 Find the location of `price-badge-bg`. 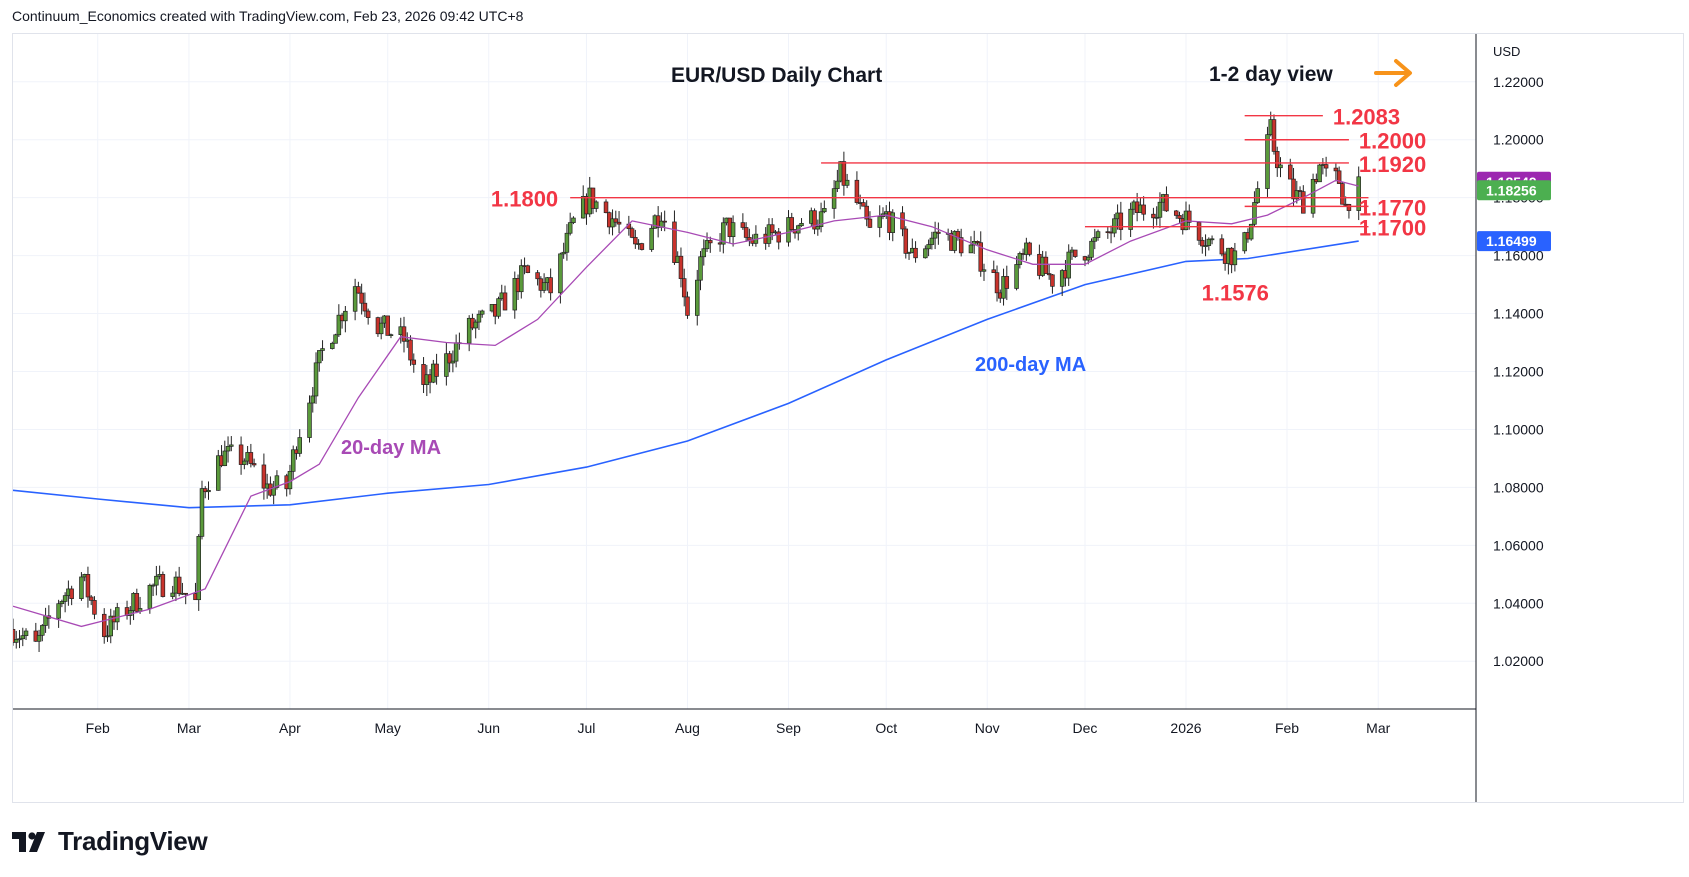

price-badge-bg is located at coordinates (1514, 190).